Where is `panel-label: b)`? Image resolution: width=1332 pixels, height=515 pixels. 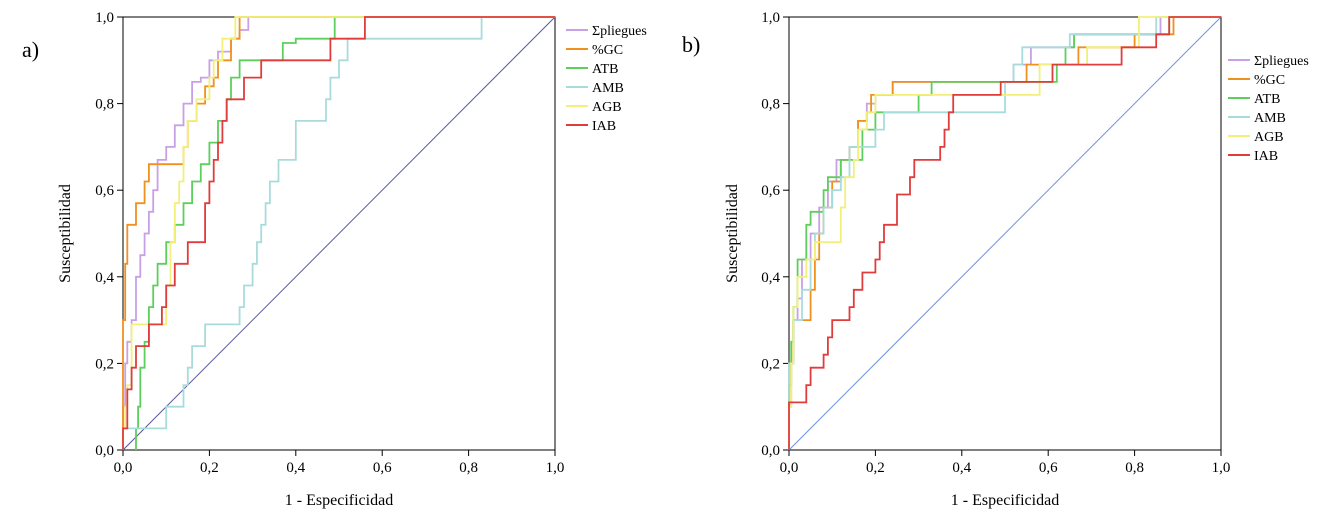
panel-label: b) is located at coordinates (691, 44).